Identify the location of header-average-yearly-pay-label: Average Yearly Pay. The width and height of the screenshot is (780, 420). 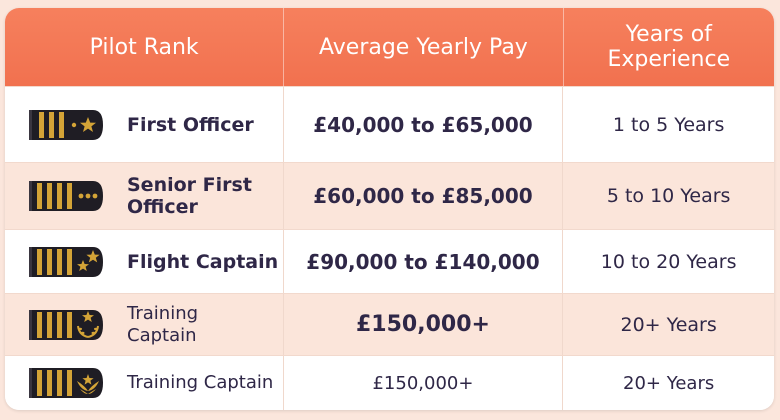
(423, 47).